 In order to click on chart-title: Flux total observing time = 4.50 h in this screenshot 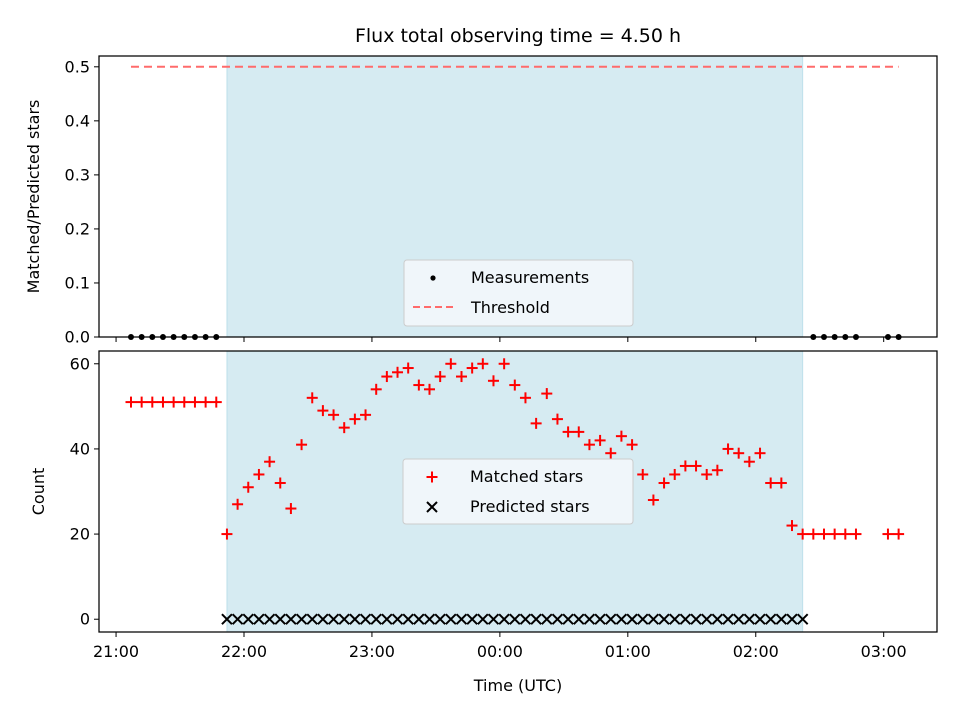, I will do `click(518, 36)`.